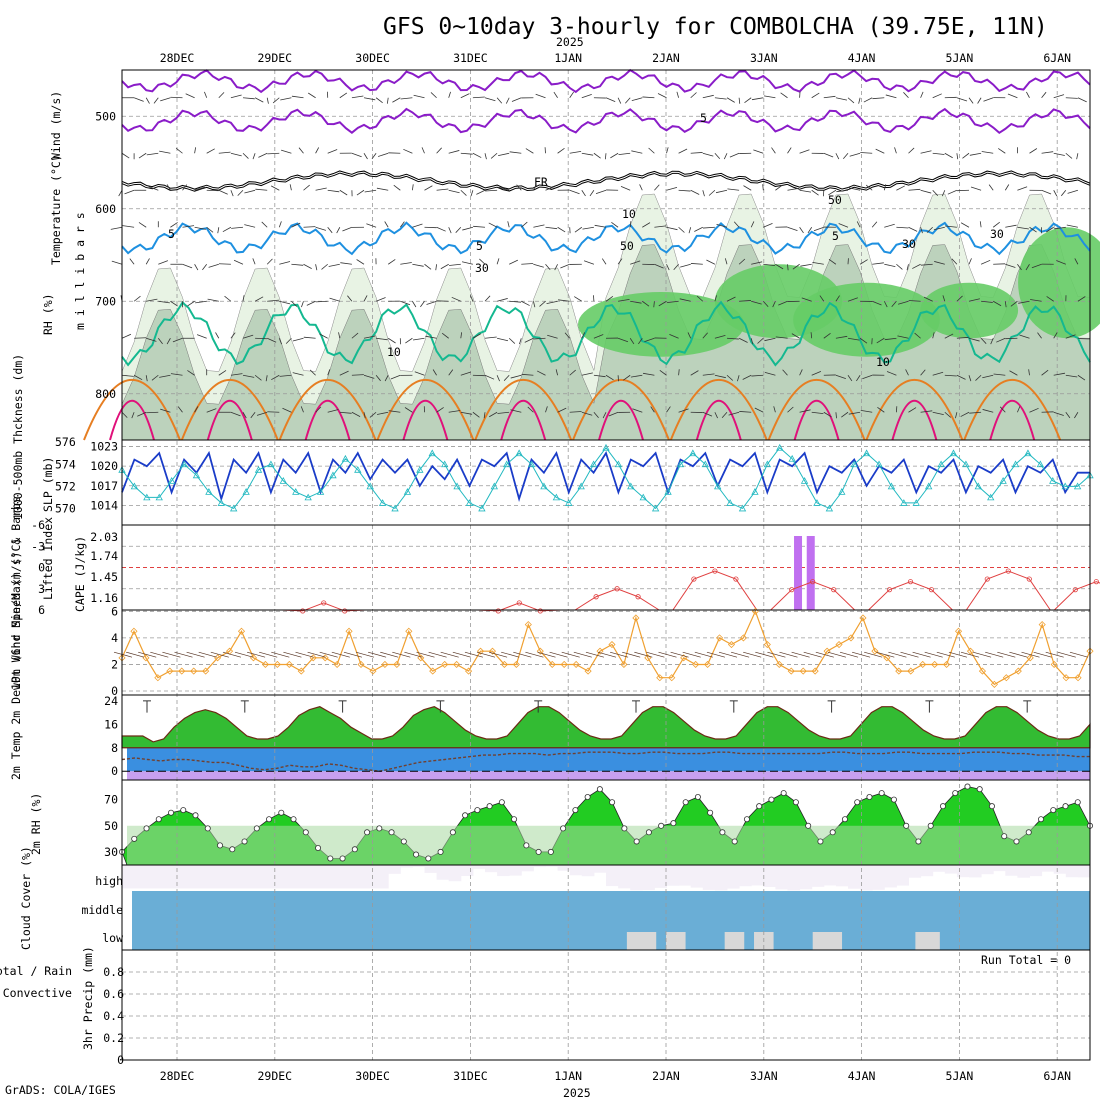 The width and height of the screenshot is (1100, 1100). What do you see at coordinates (16, 659) in the screenshot?
I see `temp2m-ylabel: 2m Temp 2m DewPt (6hr Min/Max) (°C)` at bounding box center [16, 659].